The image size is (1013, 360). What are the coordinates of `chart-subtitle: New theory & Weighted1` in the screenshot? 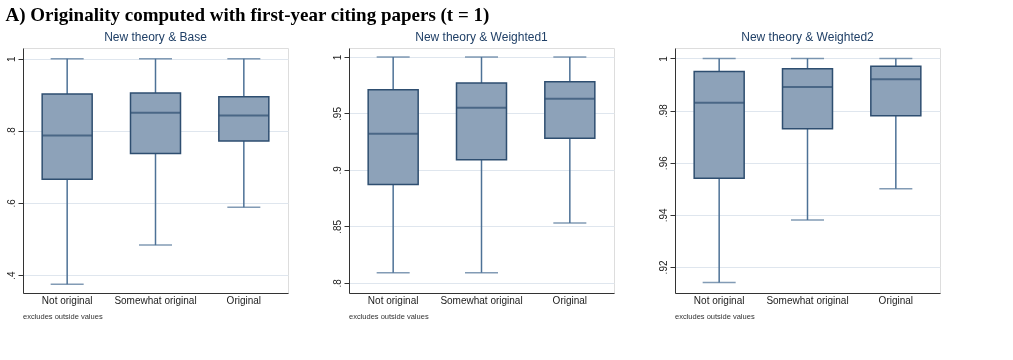 It's located at (482, 37).